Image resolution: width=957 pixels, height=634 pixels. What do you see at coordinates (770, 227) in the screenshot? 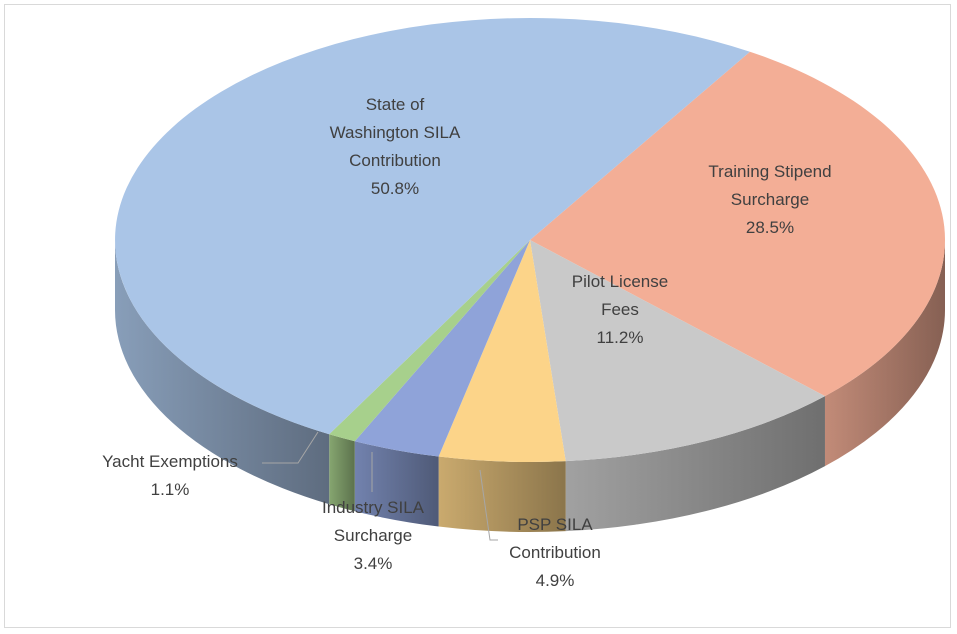
I see `value-label: 28.5%` at bounding box center [770, 227].